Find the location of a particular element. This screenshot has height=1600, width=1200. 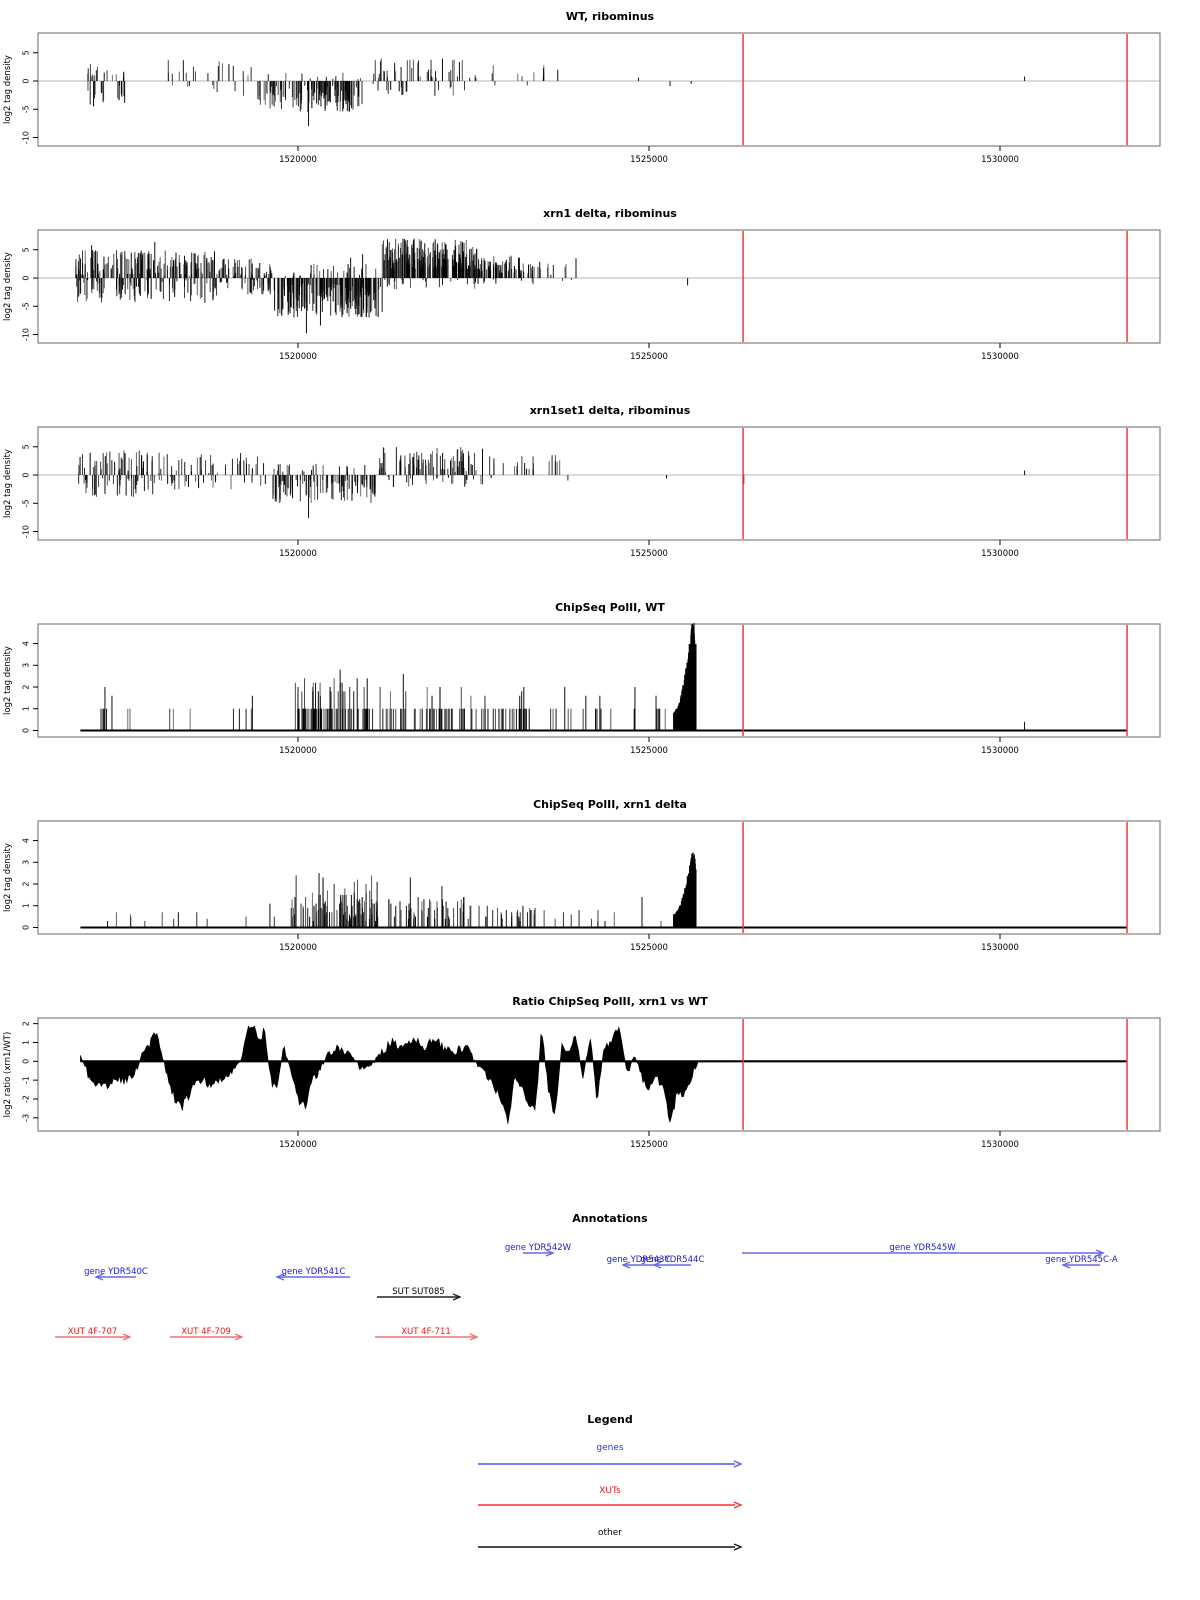

panel-title: ChipSeq PolII, WT is located at coordinates (610, 607).